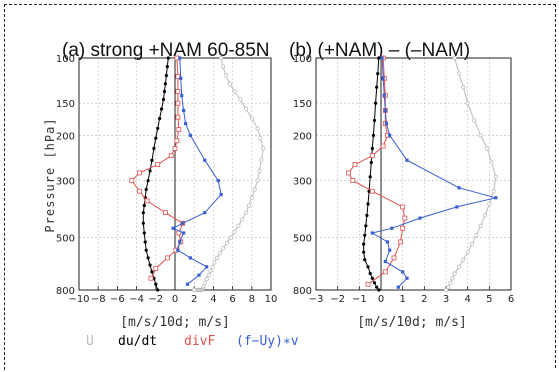 Image resolution: width=559 pixels, height=372 pixels. What do you see at coordinates (402, 299) in the screenshot?
I see `panel-b-x-tick-label: 1` at bounding box center [402, 299].